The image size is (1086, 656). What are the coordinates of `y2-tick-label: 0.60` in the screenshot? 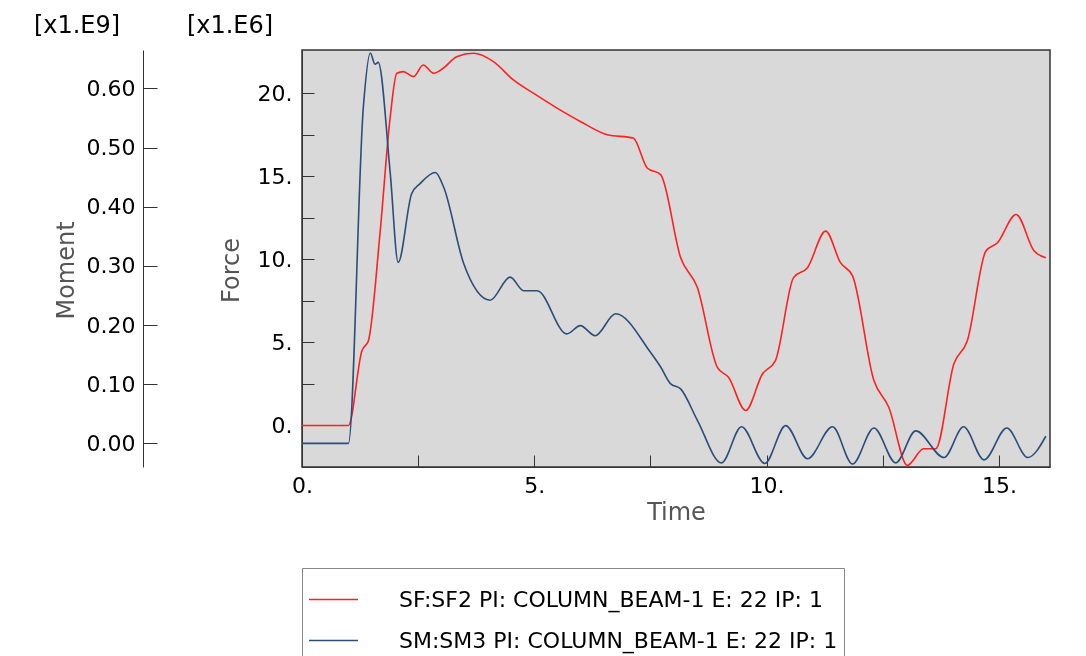 It's located at (111, 88).